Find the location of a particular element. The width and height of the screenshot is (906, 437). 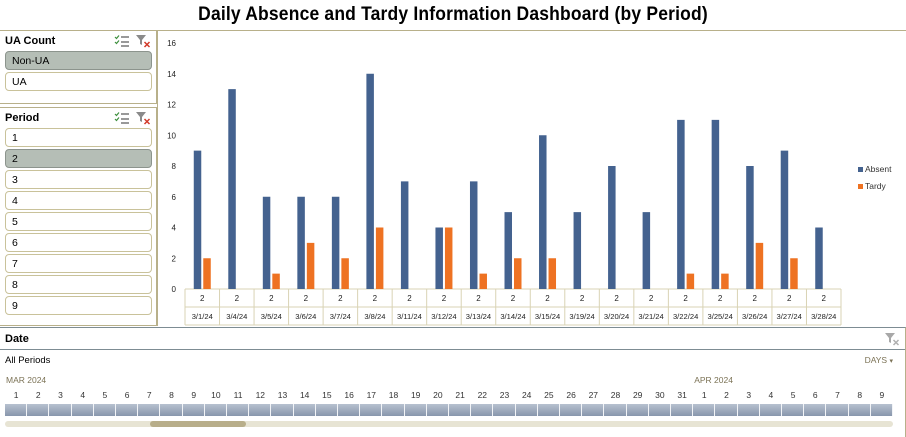

timeline-day-bar is located at coordinates (449, 410).